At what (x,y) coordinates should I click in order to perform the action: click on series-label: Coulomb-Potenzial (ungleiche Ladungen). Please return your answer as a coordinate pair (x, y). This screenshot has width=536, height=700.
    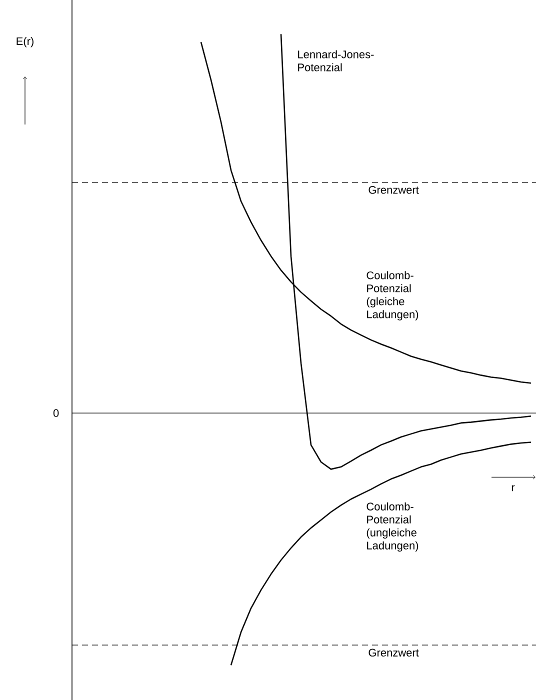
    Looking at the image, I should click on (392, 527).